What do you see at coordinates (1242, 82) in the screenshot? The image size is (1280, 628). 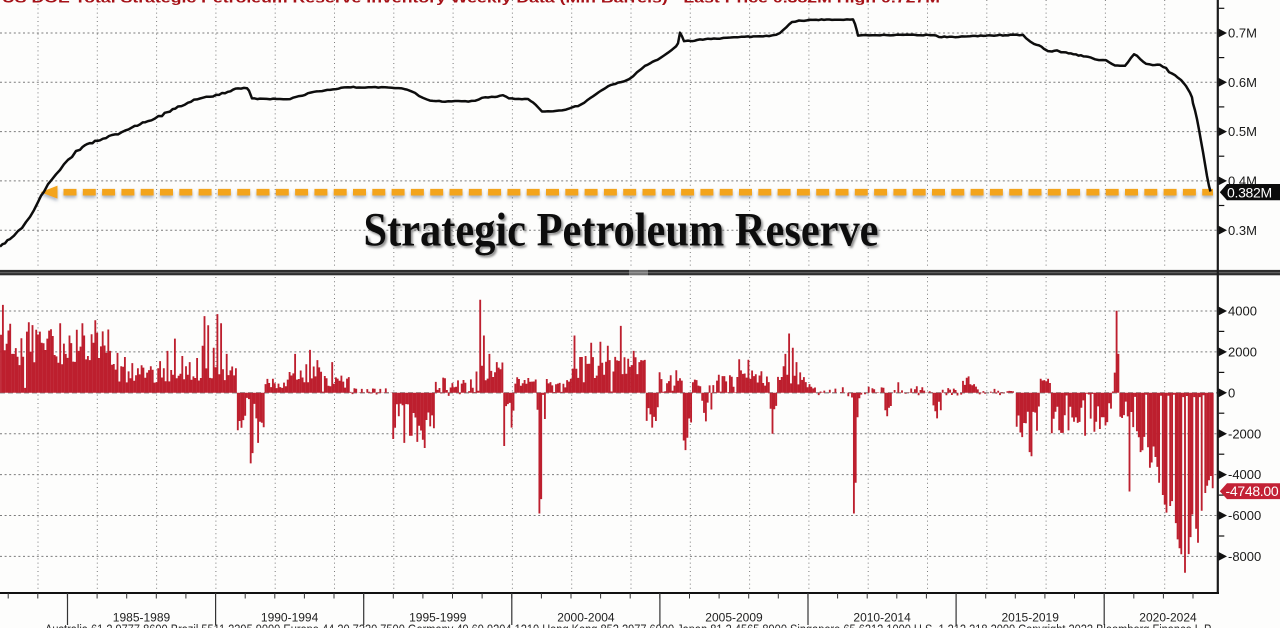 I see `svg-text: 0.6M` at bounding box center [1242, 82].